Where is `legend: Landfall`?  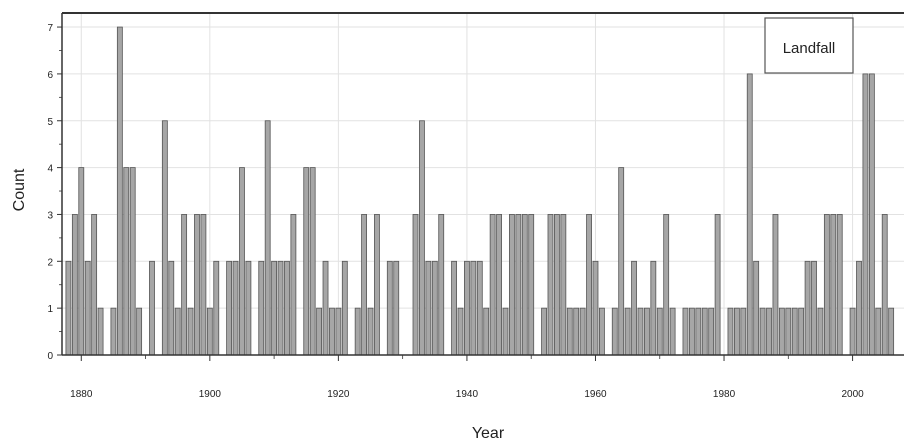
legend: Landfall is located at coordinates (809, 45).